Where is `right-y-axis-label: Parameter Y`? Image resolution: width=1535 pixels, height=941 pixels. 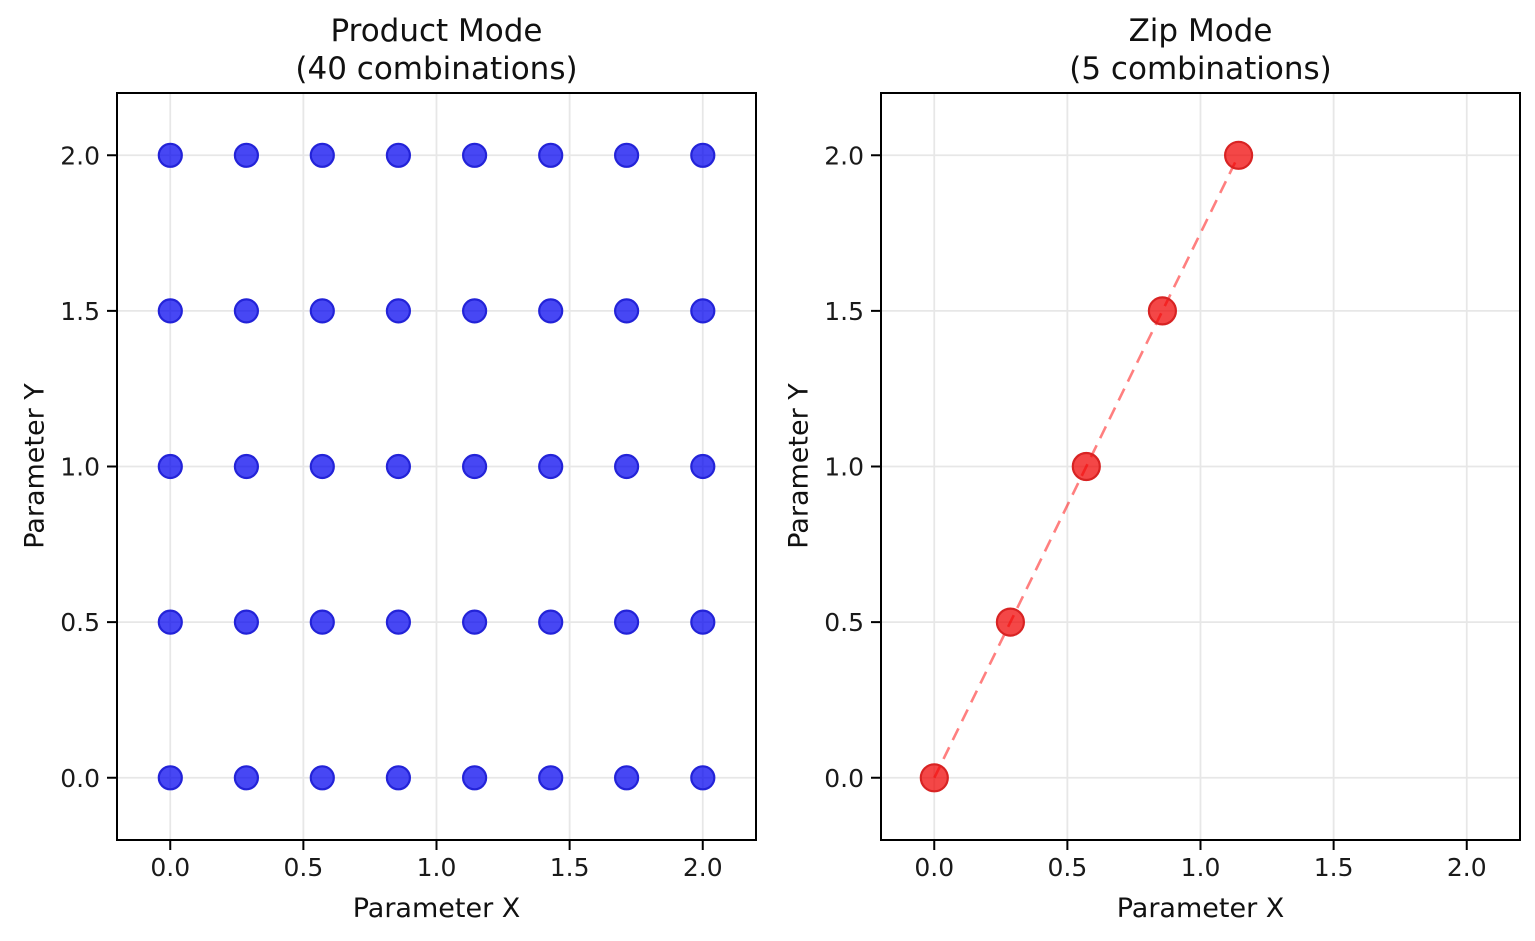
right-y-axis-label: Parameter Y is located at coordinates (799, 466).